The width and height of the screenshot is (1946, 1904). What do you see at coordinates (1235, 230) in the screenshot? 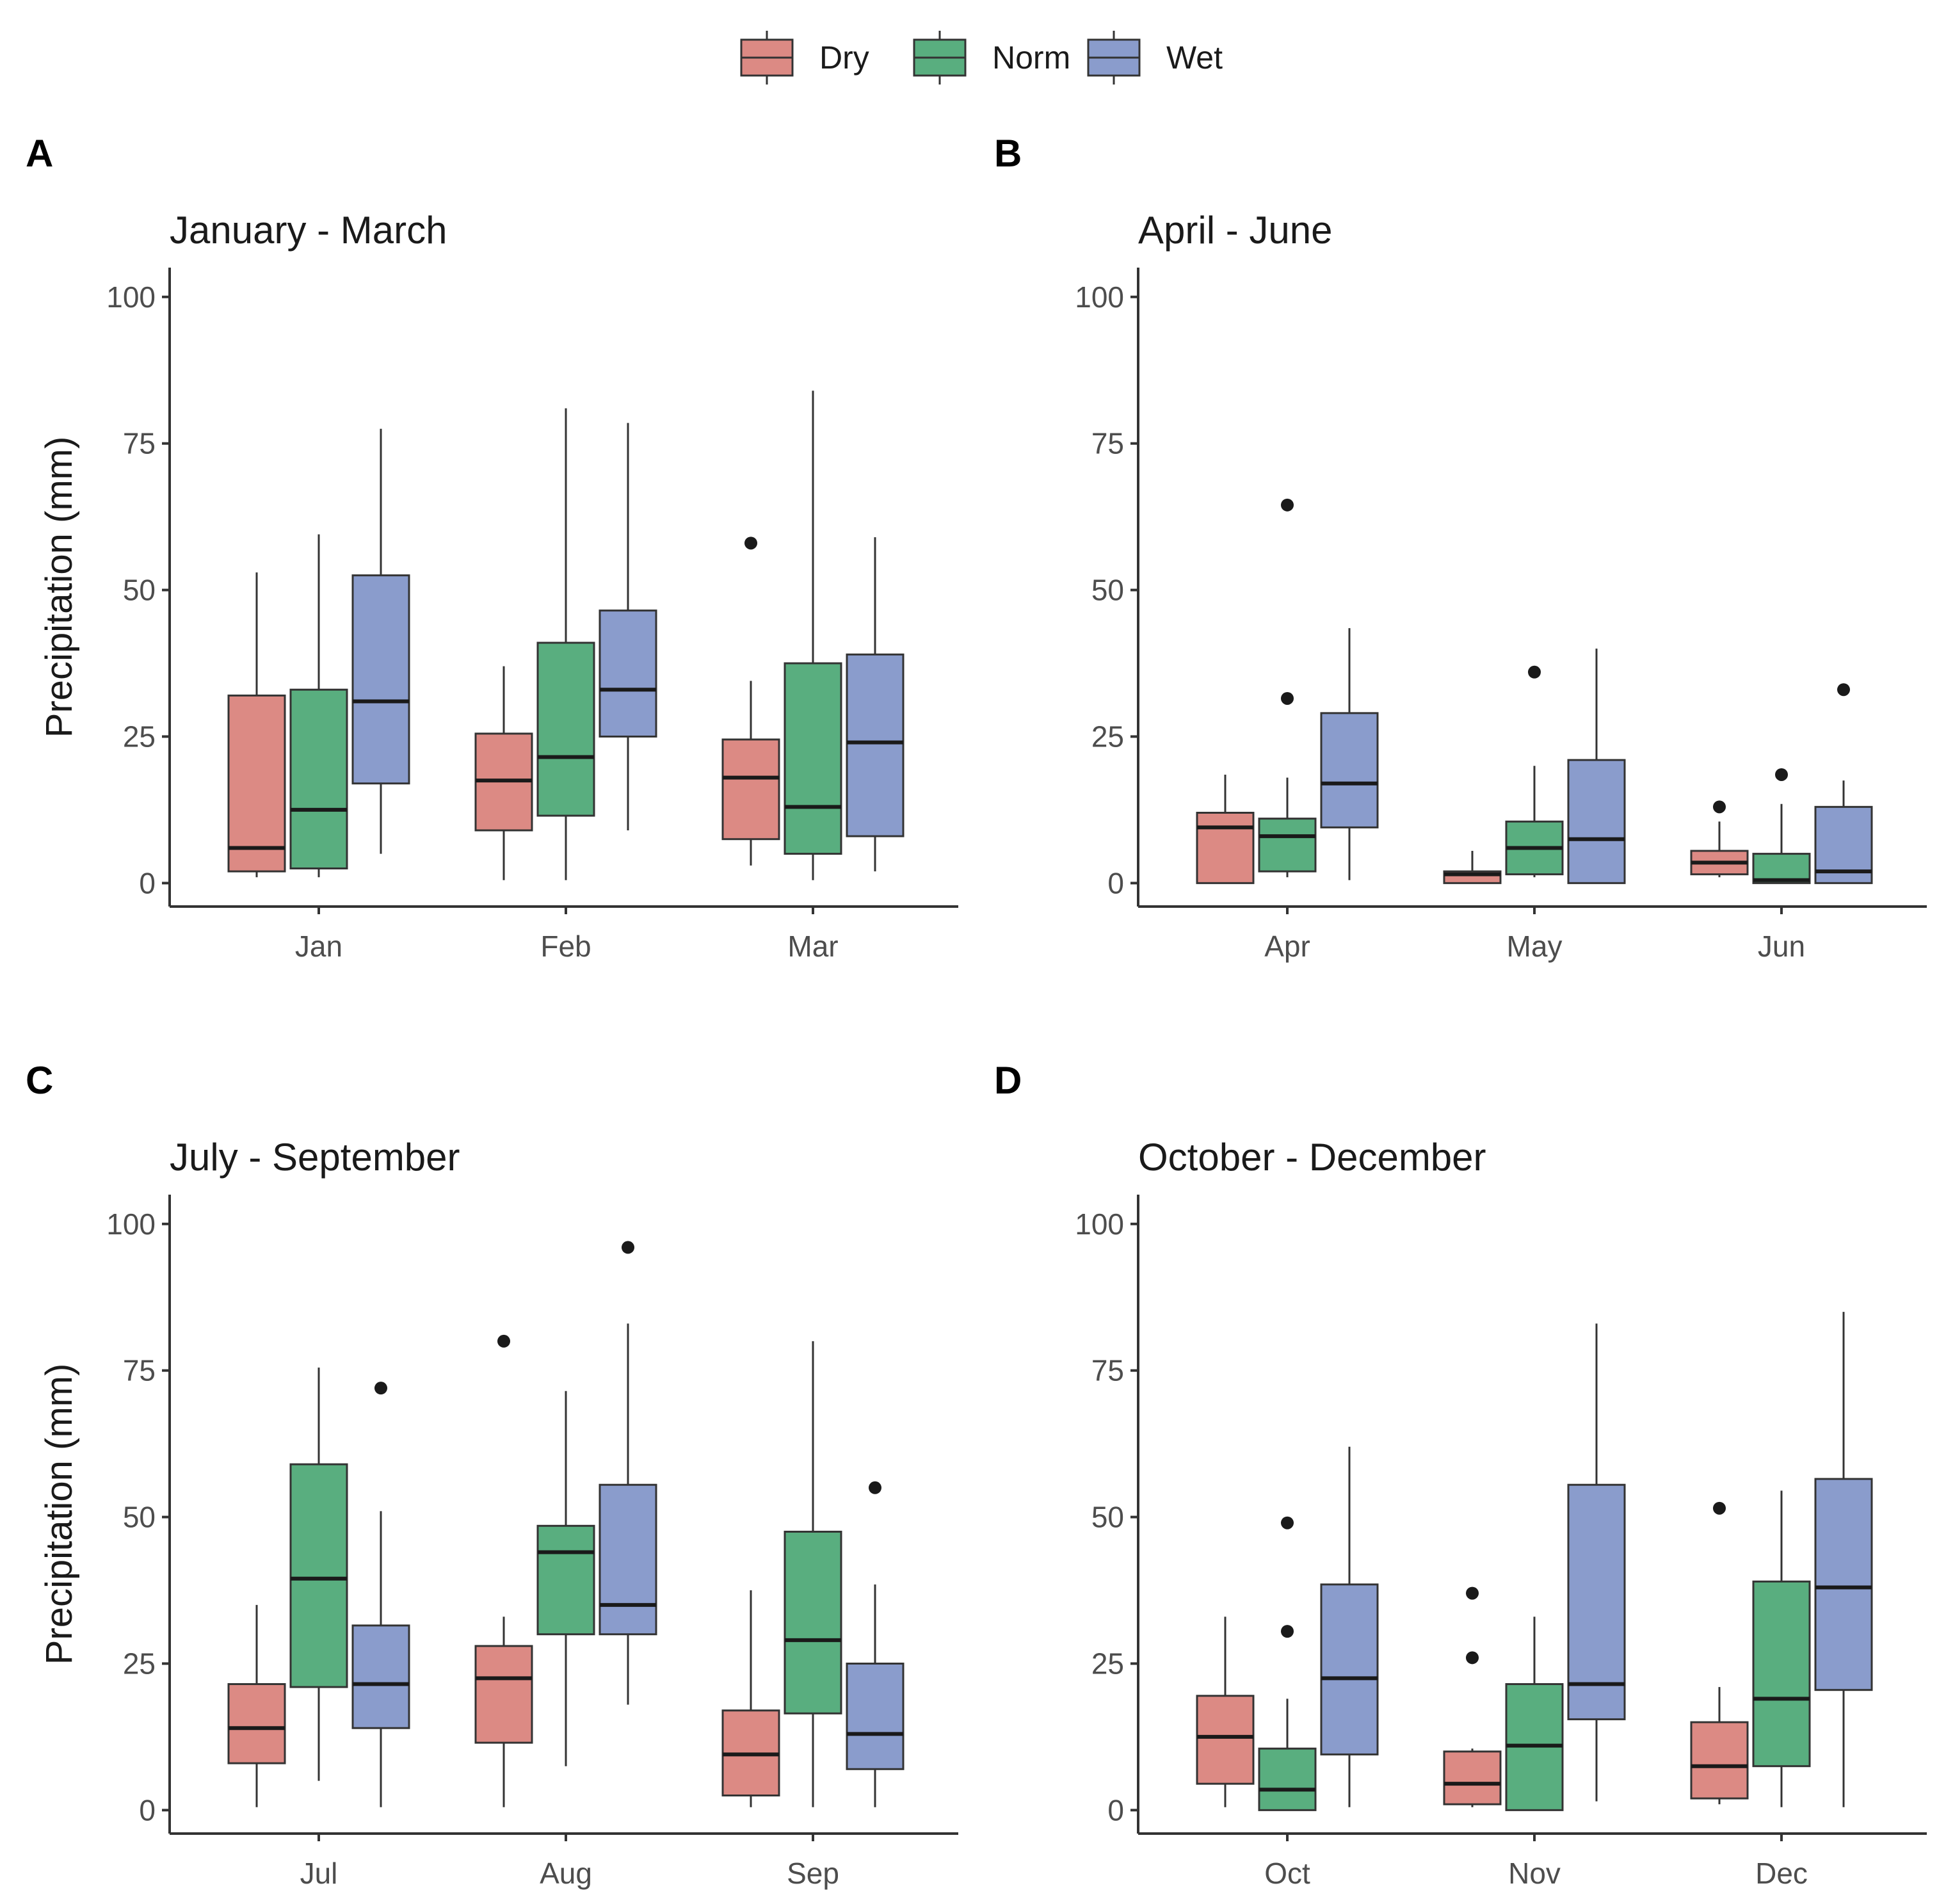
I see `panel-title: April - June` at bounding box center [1235, 230].